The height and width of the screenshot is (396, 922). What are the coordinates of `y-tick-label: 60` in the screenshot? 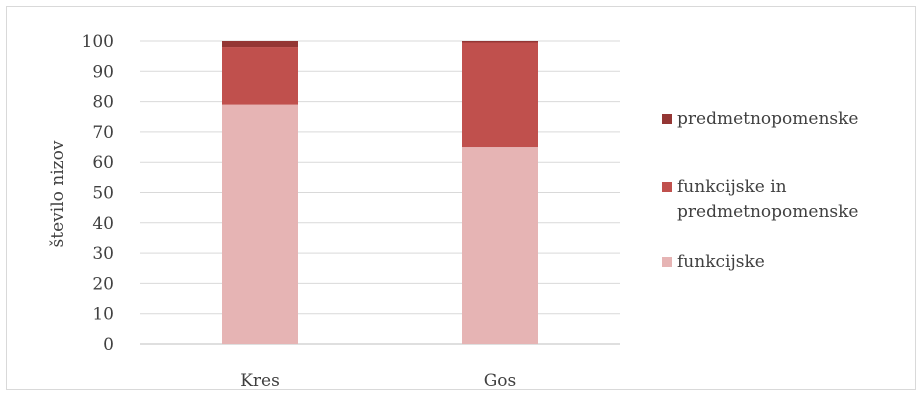 It's located at (103, 163).